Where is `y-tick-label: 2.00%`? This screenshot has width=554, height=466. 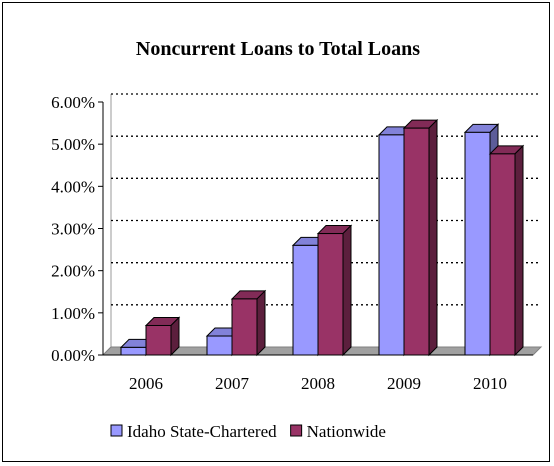 y-tick-label: 2.00% is located at coordinates (73, 271).